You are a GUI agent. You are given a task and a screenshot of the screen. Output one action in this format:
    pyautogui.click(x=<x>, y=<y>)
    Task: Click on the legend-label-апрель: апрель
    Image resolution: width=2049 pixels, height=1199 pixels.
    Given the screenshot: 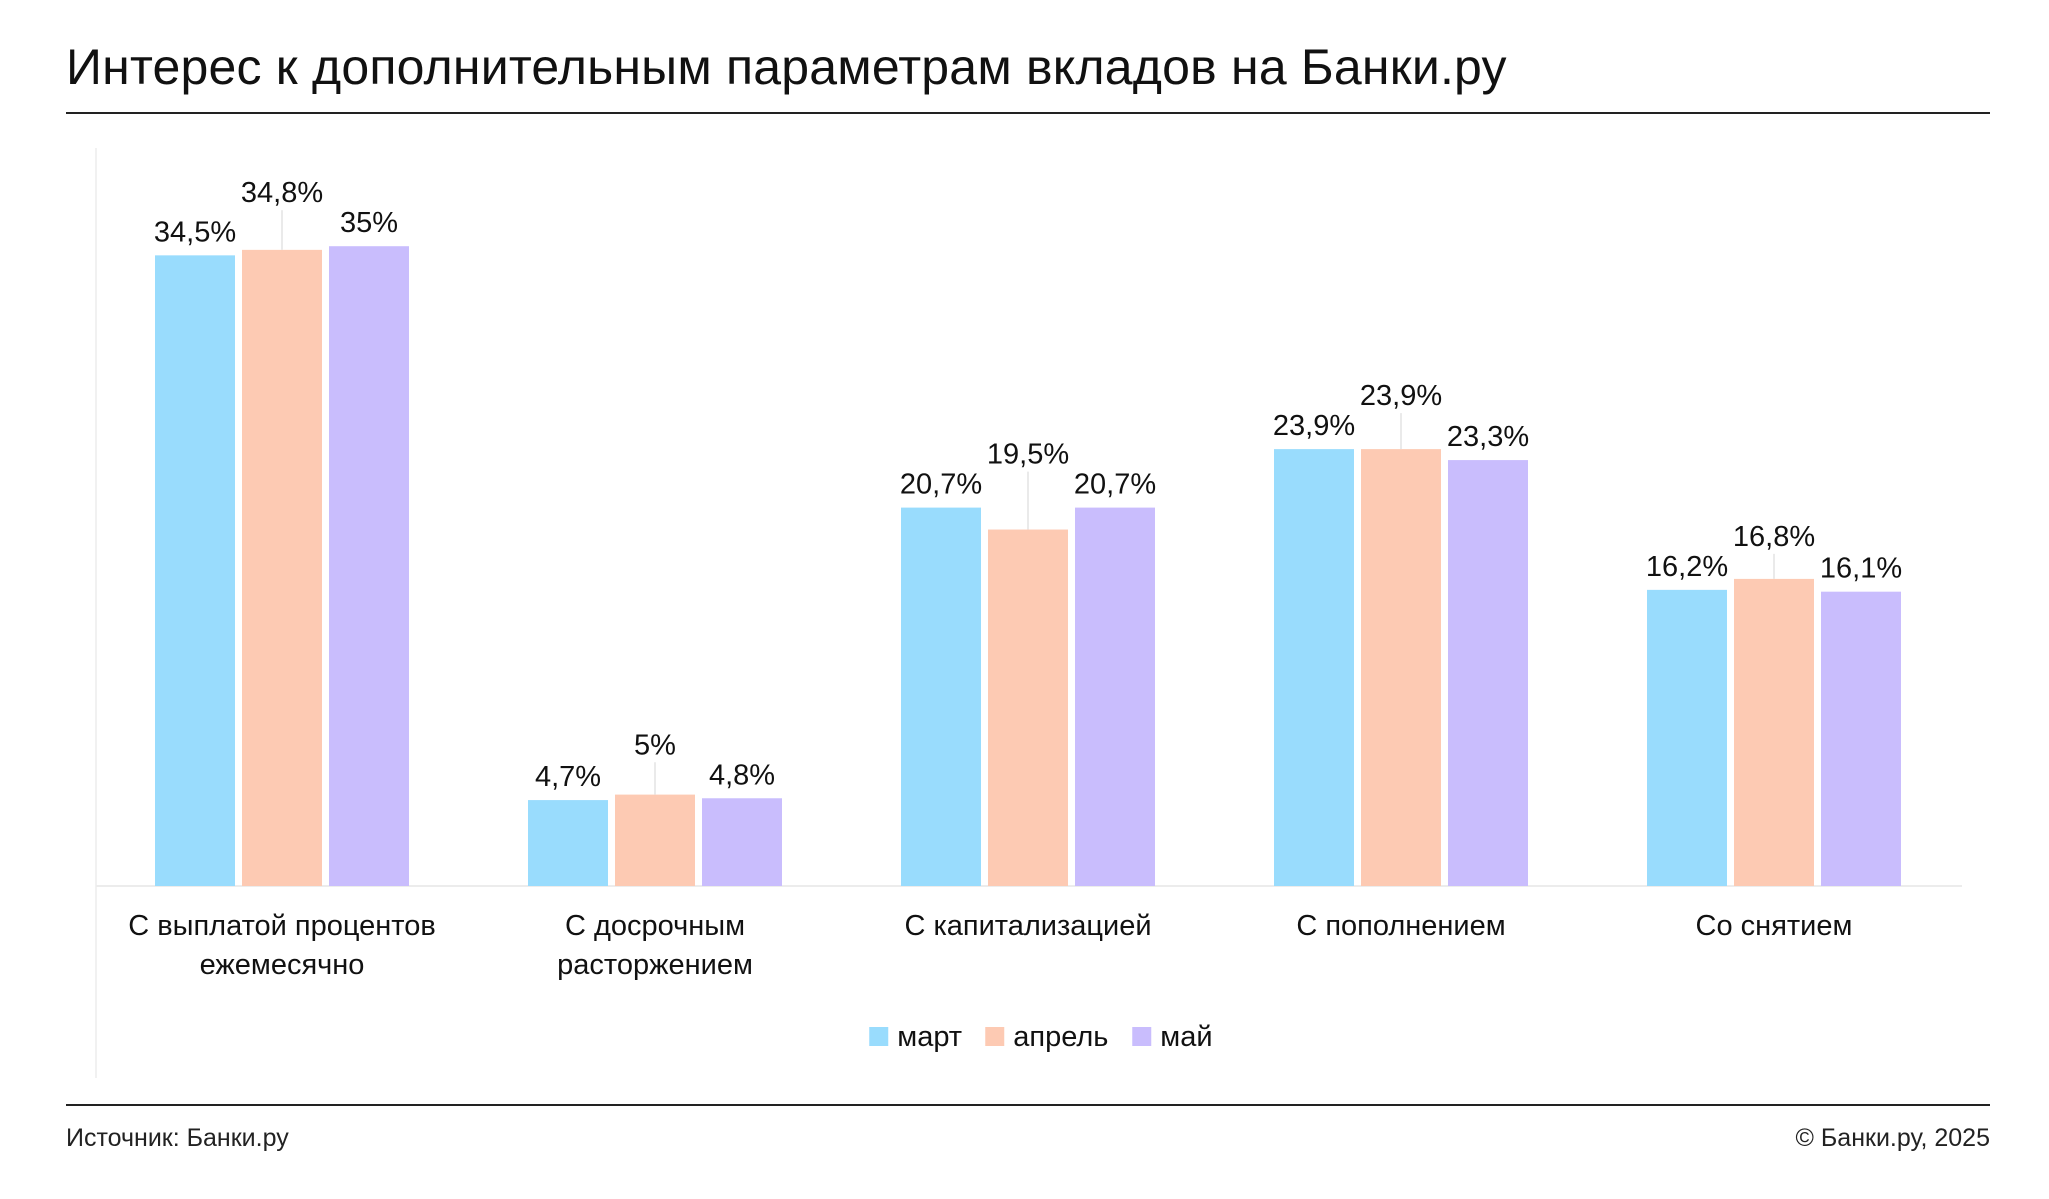 What is the action you would take?
    pyautogui.click(x=1060, y=1037)
    